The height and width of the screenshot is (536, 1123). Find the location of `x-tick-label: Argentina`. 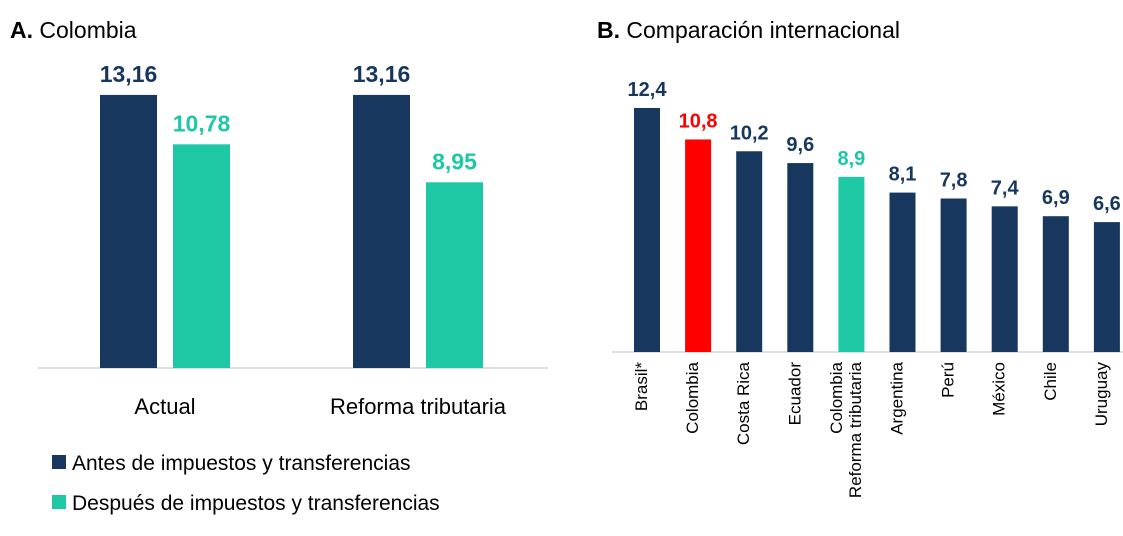

x-tick-label: Argentina is located at coordinates (897, 397).